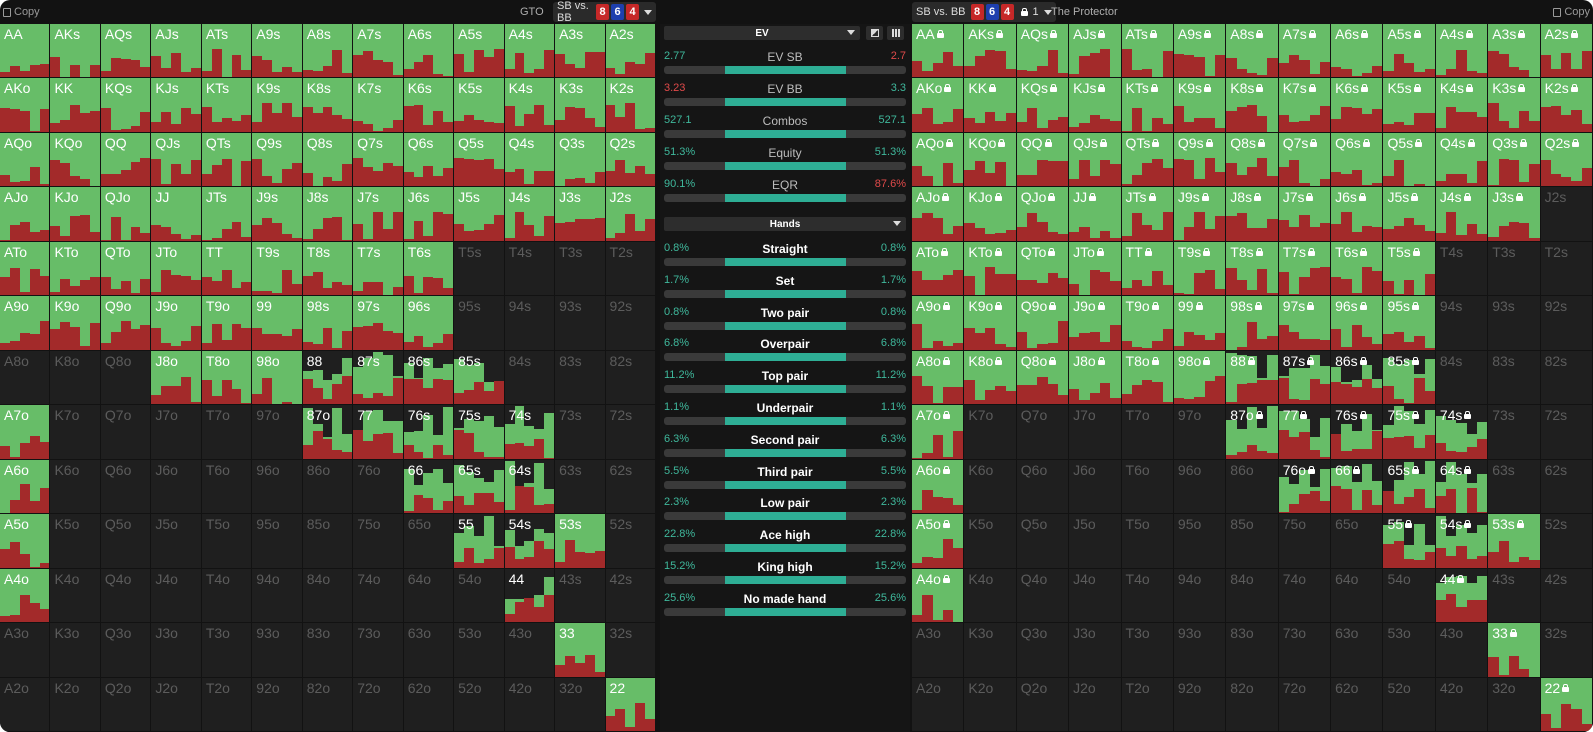 The image size is (1593, 732). I want to click on hand-cell: 72o, so click(378, 705).